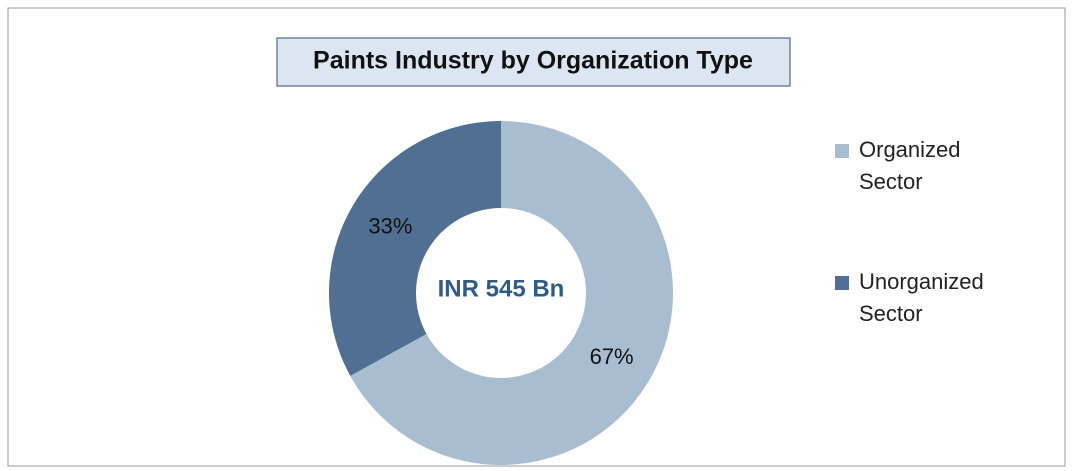  What do you see at coordinates (501, 288) in the screenshot?
I see `center-label: INR 545 Bn` at bounding box center [501, 288].